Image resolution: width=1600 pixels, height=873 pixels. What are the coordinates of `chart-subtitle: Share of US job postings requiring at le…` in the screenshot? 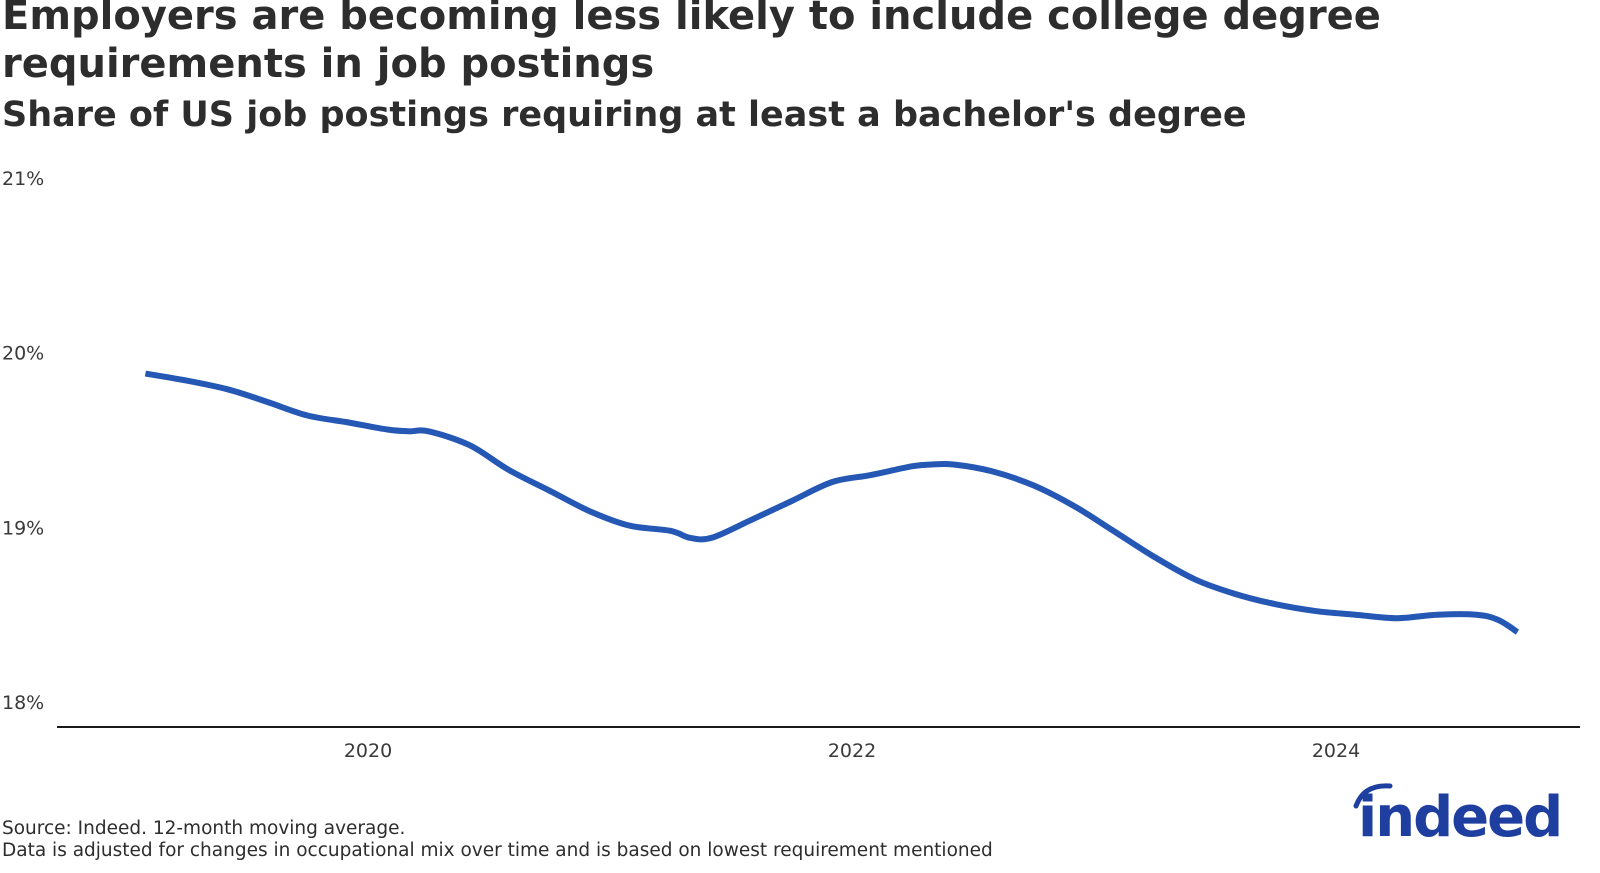 It's located at (624, 115).